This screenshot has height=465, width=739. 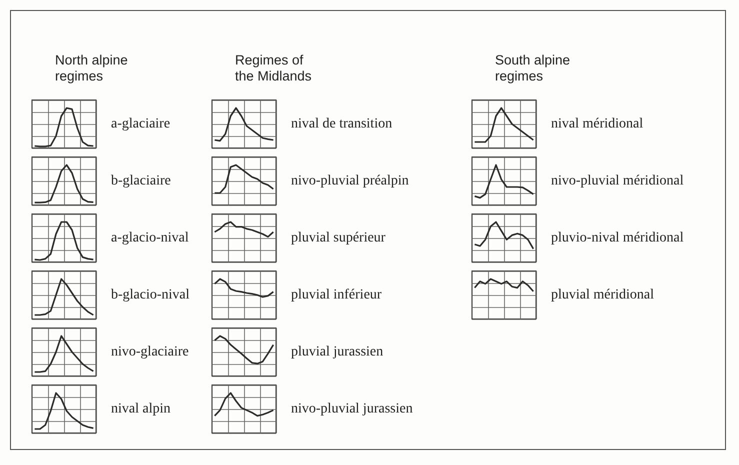 I want to click on series-label: b-glaciaire, so click(x=141, y=181).